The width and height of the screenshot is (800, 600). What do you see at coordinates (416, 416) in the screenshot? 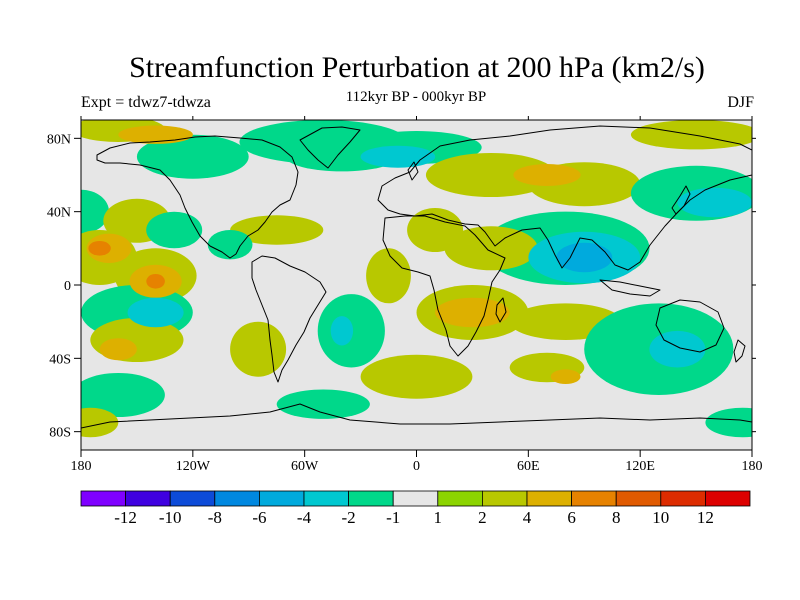
I see `coastline-antarctica` at bounding box center [416, 416].